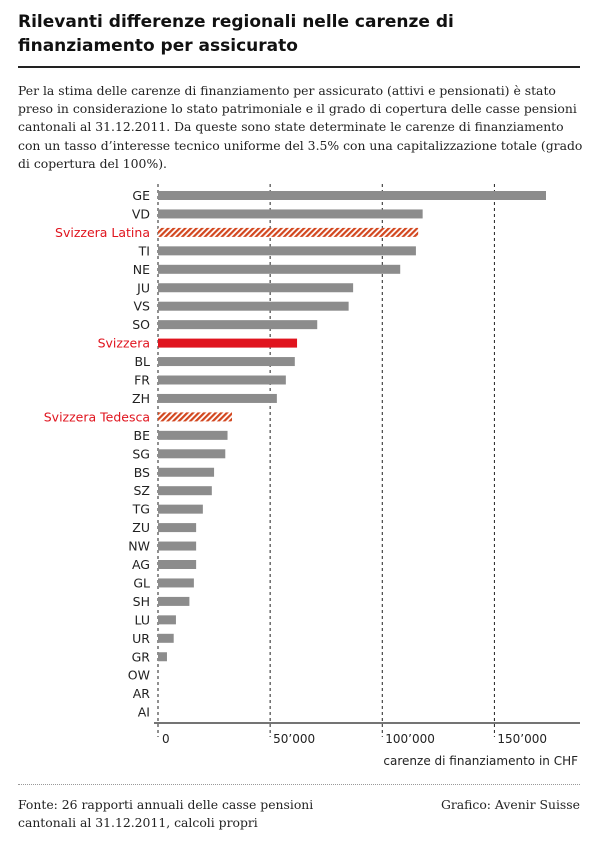  What do you see at coordinates (141, 656) in the screenshot?
I see `category-label-25: GR` at bounding box center [141, 656].